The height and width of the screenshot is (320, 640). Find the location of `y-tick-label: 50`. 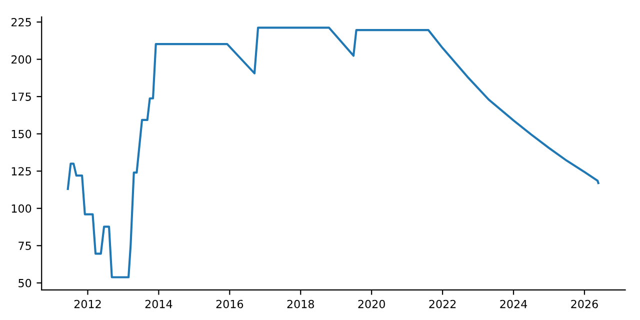

y-tick-label: 50 is located at coordinates (25, 283).